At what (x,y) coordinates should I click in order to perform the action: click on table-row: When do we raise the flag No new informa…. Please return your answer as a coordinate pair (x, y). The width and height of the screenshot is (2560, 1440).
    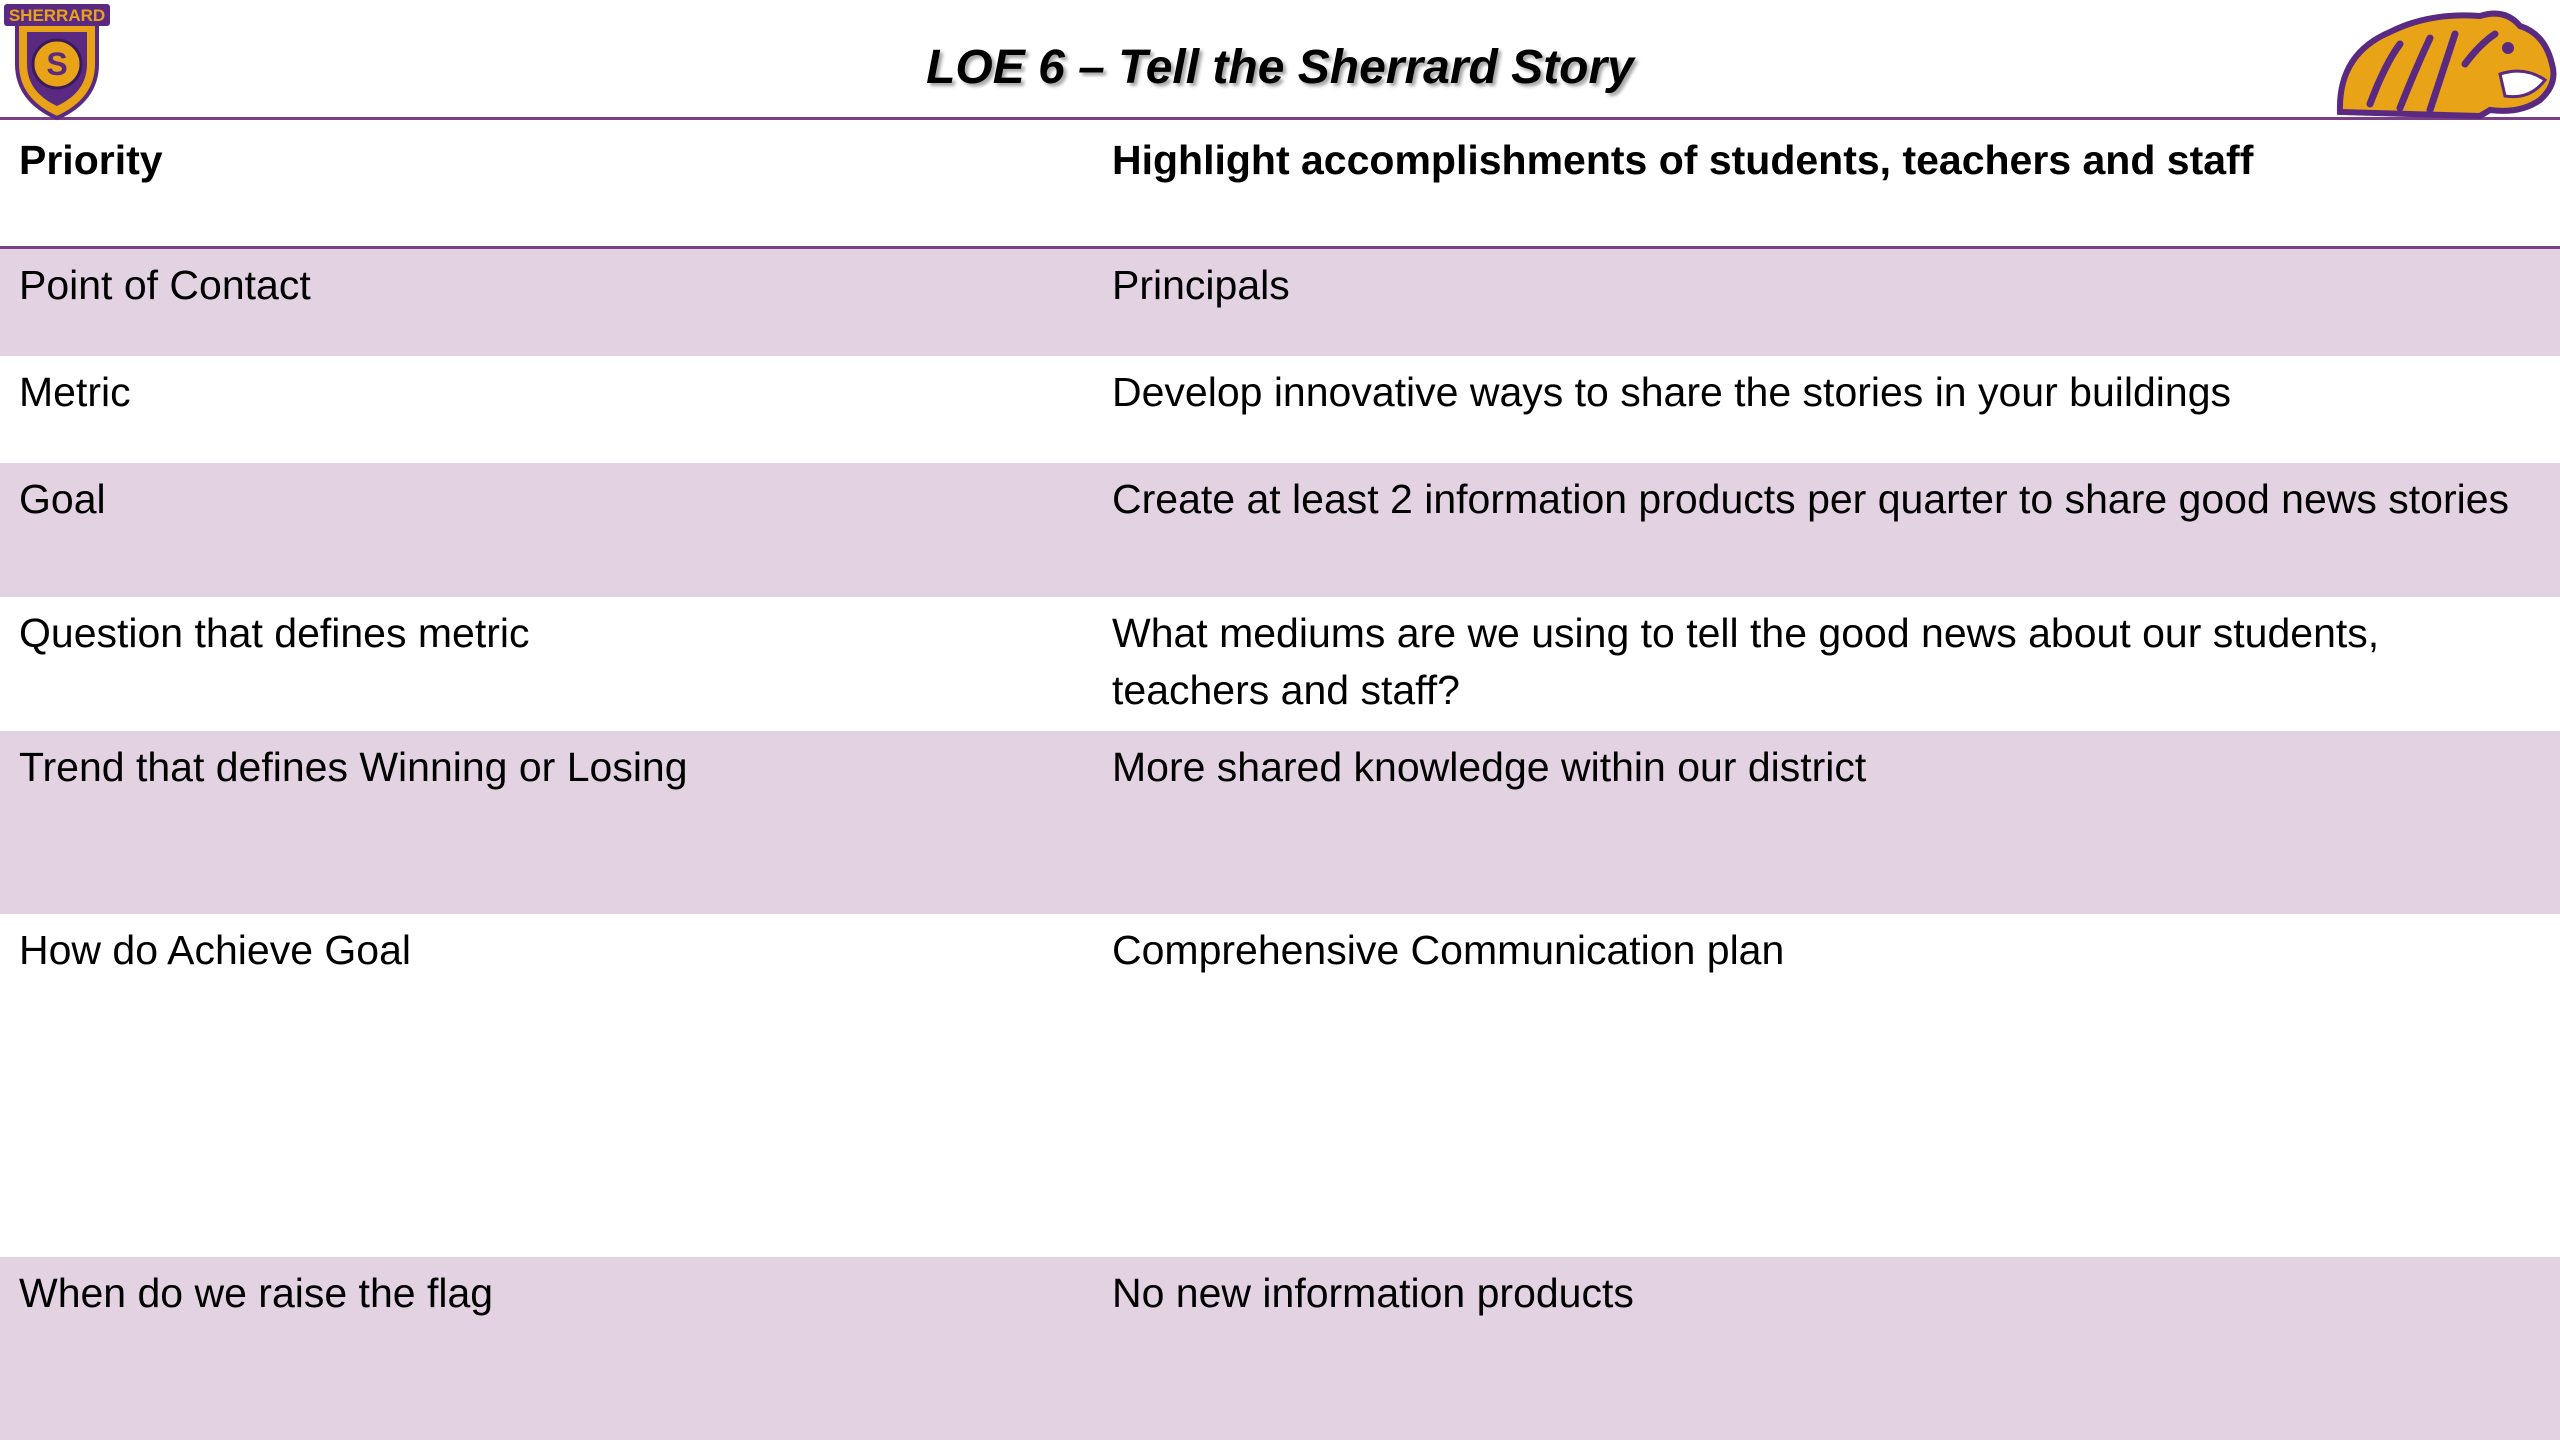
    Looking at the image, I should click on (1280, 1348).